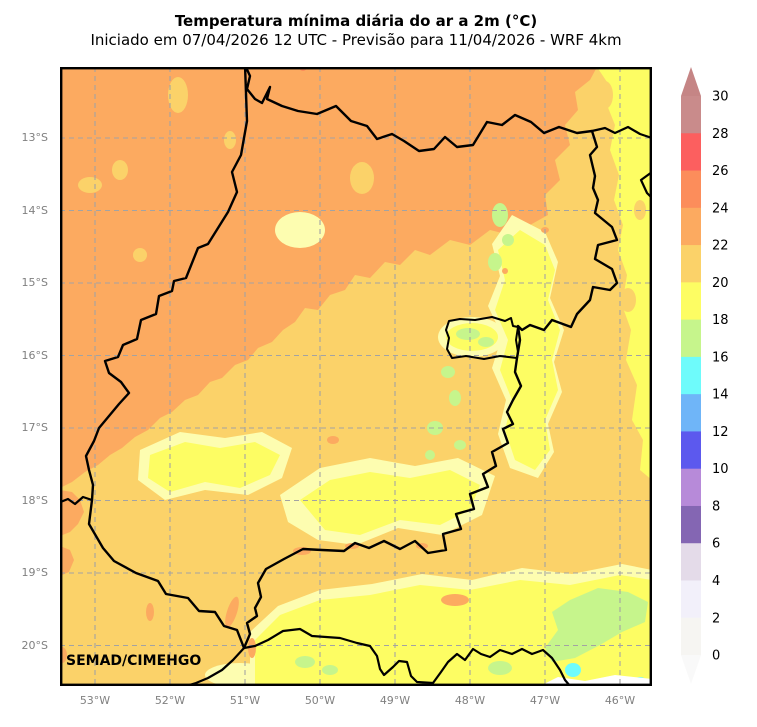 This screenshot has height=727, width=757. I want to click on lat-label: 20°S, so click(34, 645).